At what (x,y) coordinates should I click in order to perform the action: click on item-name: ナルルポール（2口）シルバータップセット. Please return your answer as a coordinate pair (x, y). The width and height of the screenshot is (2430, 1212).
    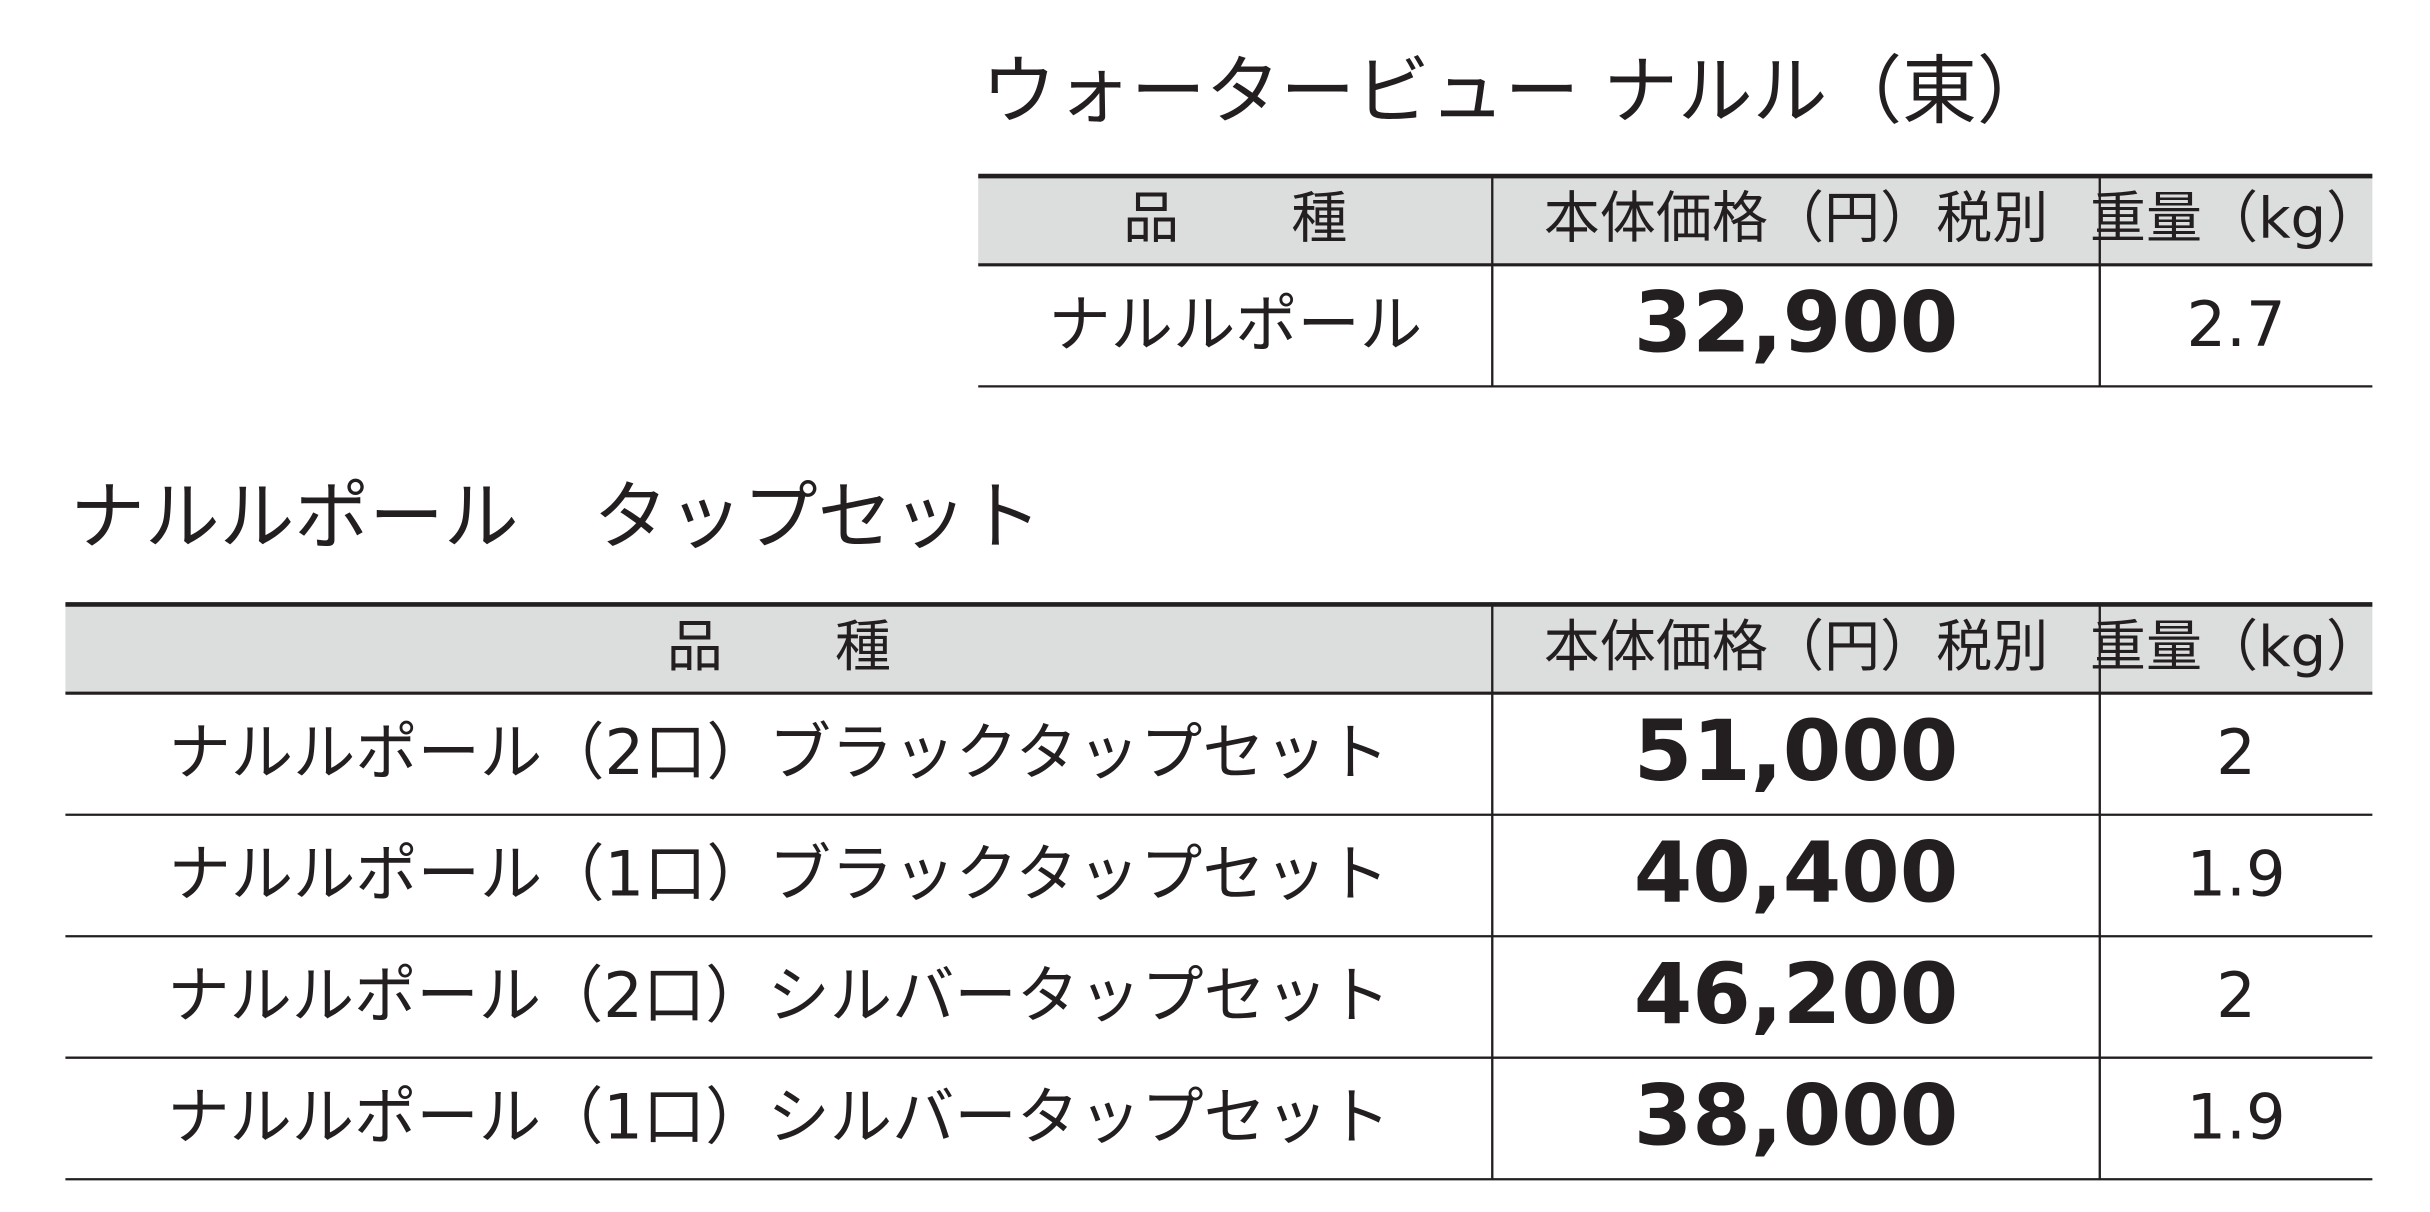
    Looking at the image, I should click on (778, 995).